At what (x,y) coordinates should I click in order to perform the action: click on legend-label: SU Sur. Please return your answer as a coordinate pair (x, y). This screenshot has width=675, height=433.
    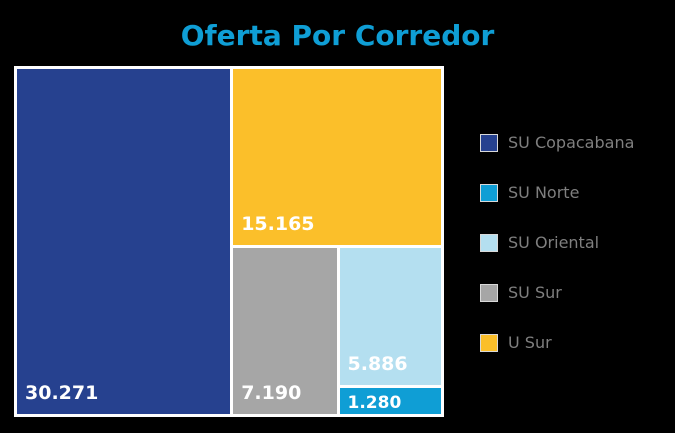
    Looking at the image, I should click on (535, 292).